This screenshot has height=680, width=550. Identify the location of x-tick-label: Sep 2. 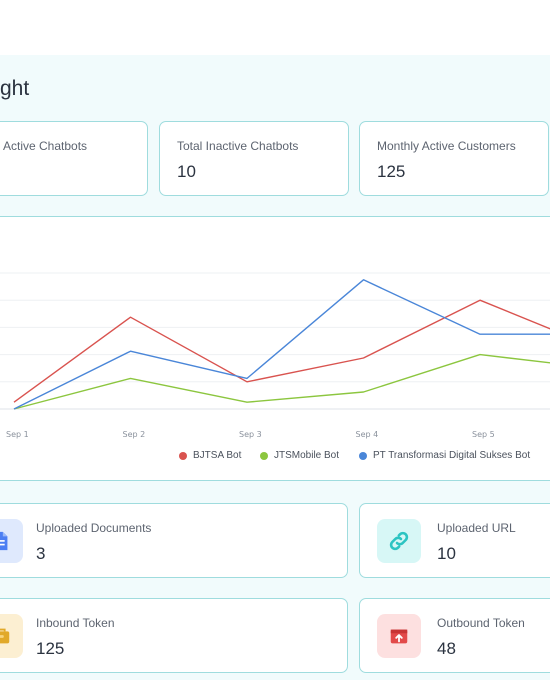
(134, 434).